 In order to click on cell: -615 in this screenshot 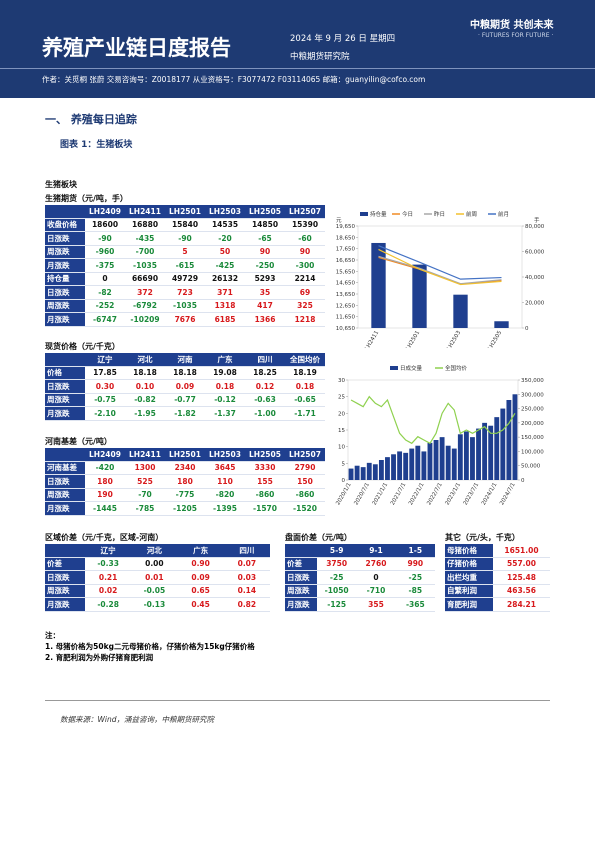, I will do `click(185, 265)`.